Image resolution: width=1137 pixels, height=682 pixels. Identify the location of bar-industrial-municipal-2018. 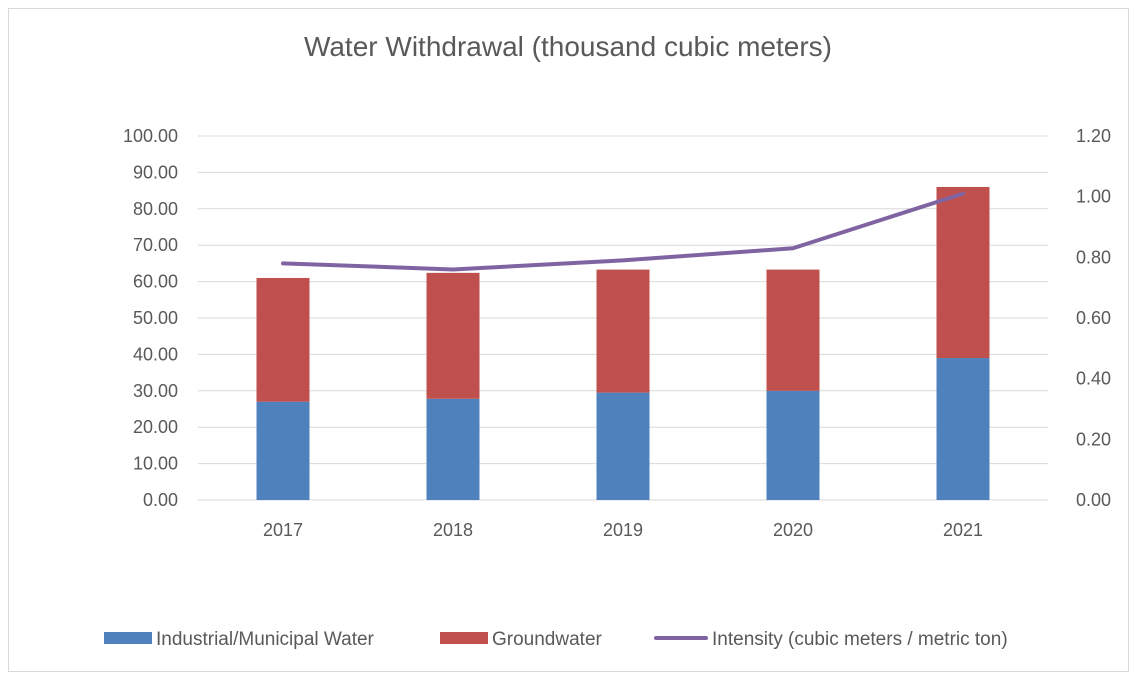
(453, 449).